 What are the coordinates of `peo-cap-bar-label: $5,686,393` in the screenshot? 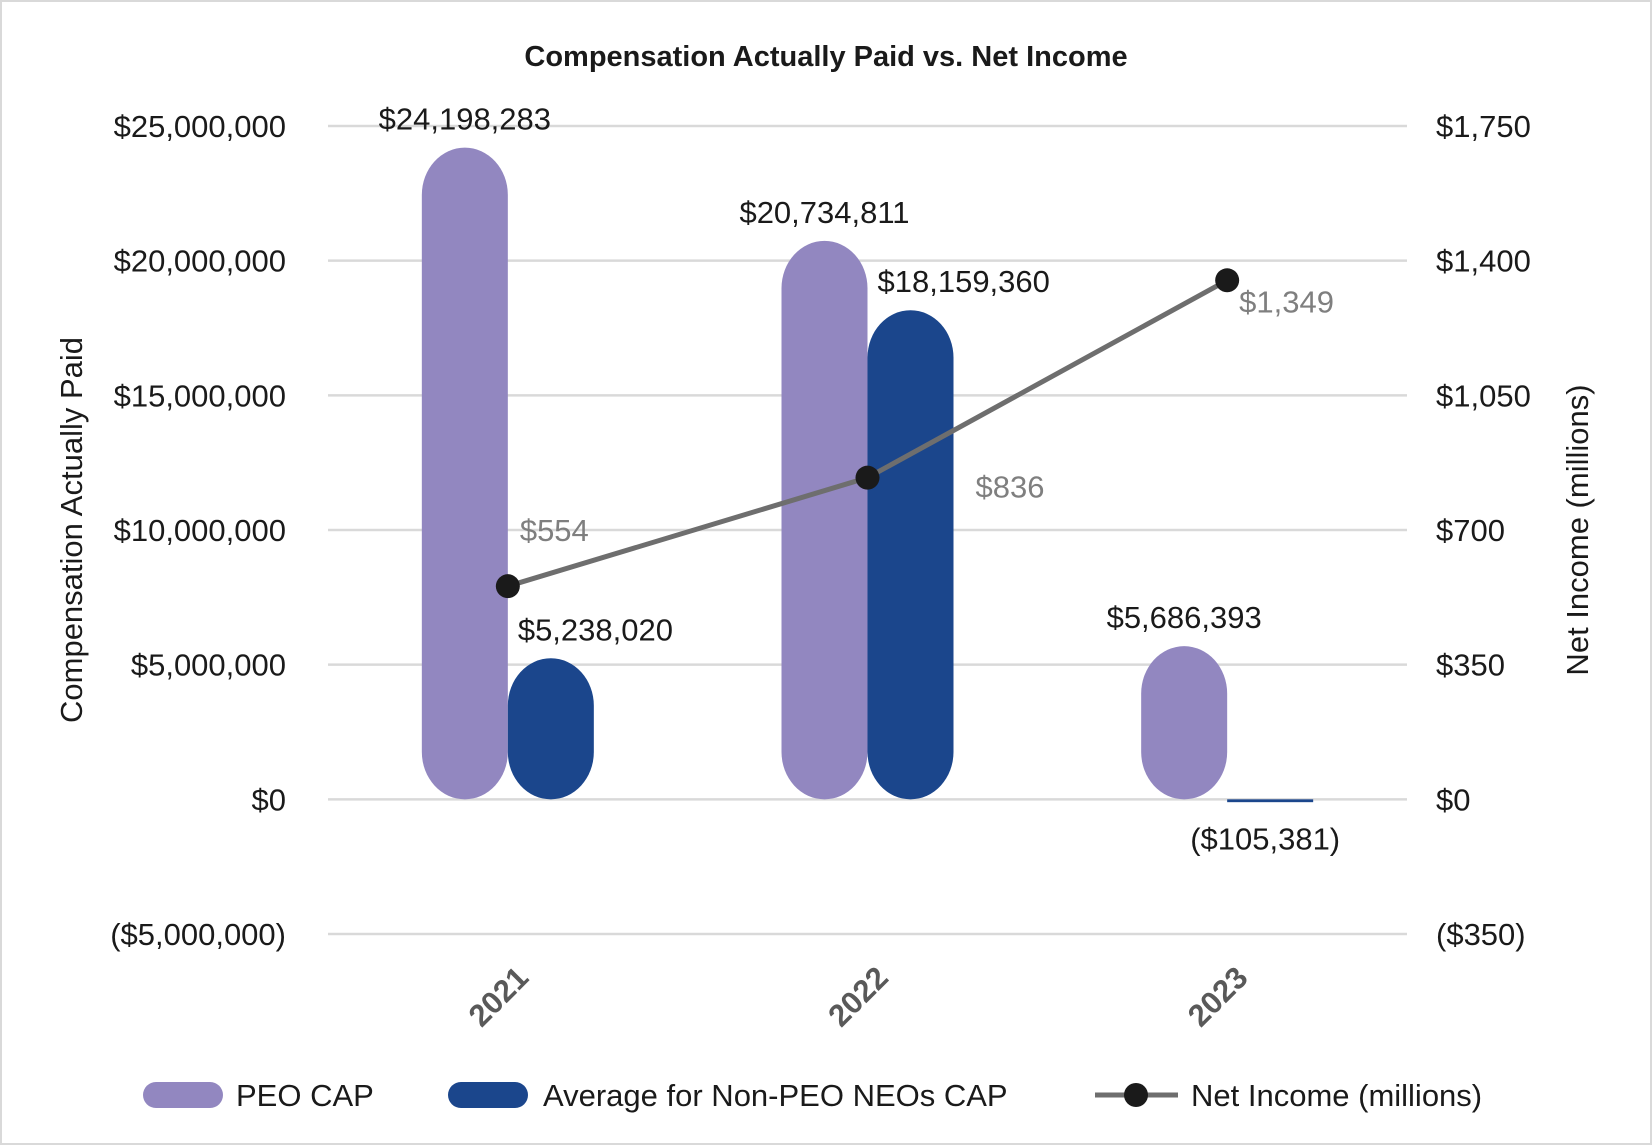 It's located at (1184, 617).